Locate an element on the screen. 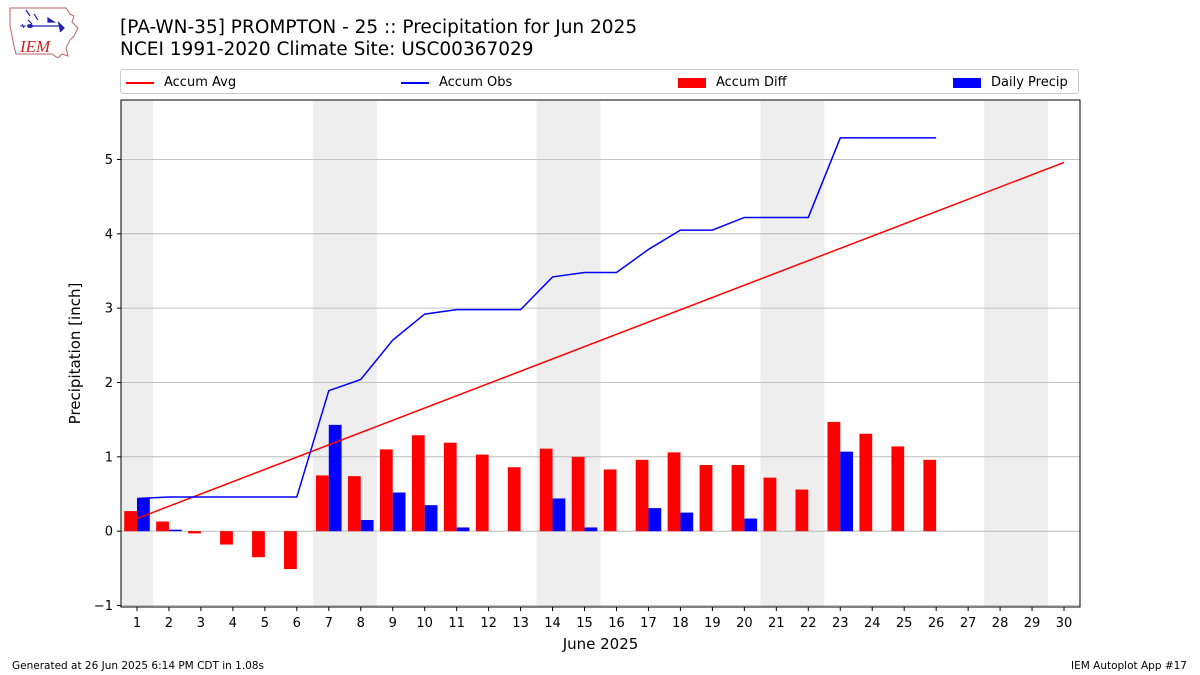  ytick-label-1: 1 is located at coordinates (109, 457).